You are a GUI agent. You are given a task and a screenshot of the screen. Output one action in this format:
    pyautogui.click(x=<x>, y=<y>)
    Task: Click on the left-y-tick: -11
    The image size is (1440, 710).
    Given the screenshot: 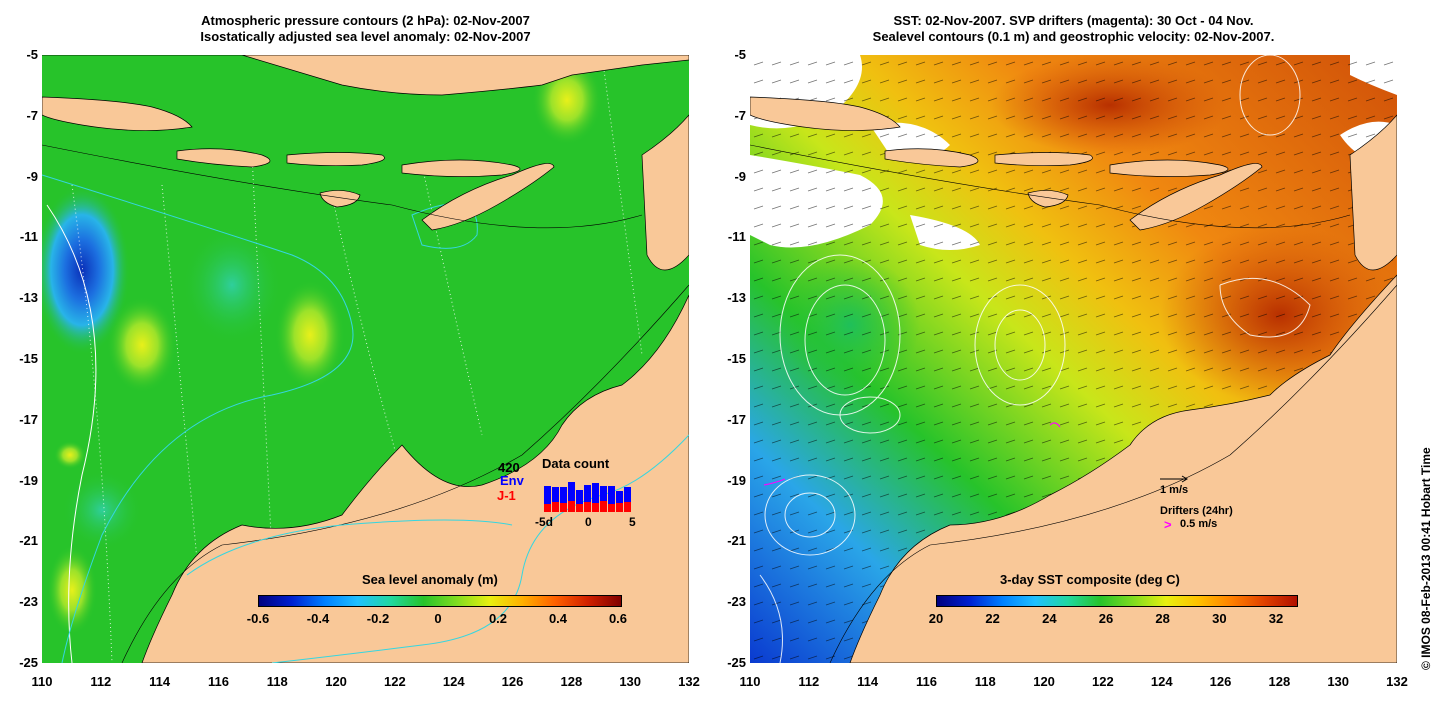 What is the action you would take?
    pyautogui.click(x=28, y=237)
    